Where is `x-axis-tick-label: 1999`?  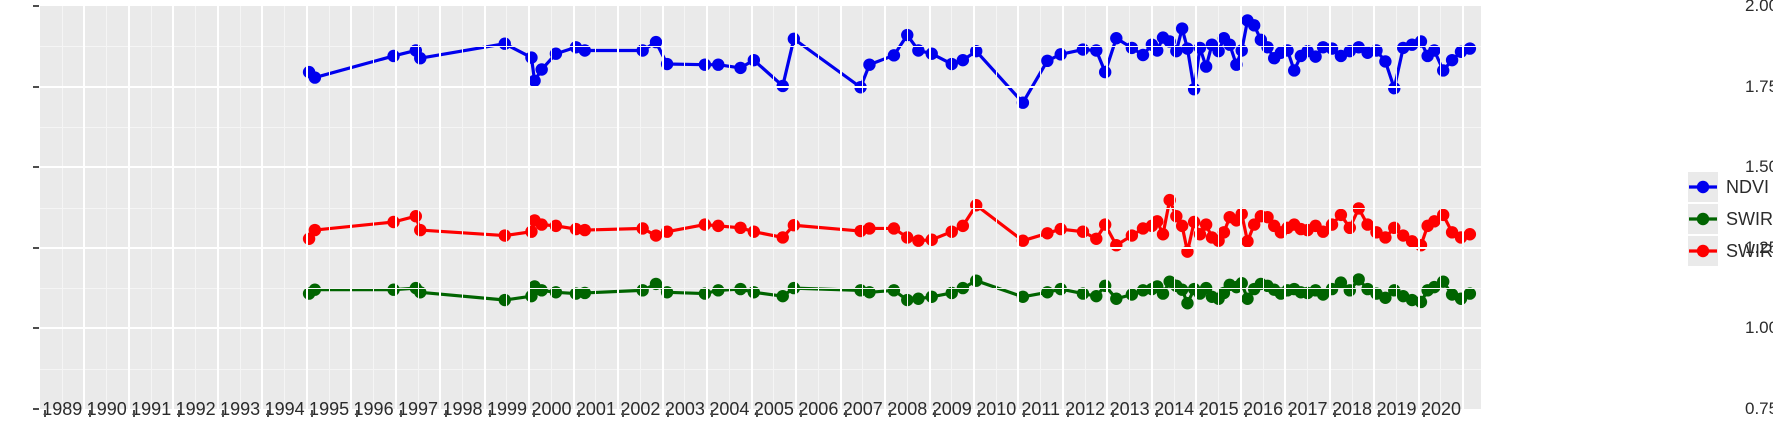
x-axis-tick-label: 1999 is located at coordinates (507, 409).